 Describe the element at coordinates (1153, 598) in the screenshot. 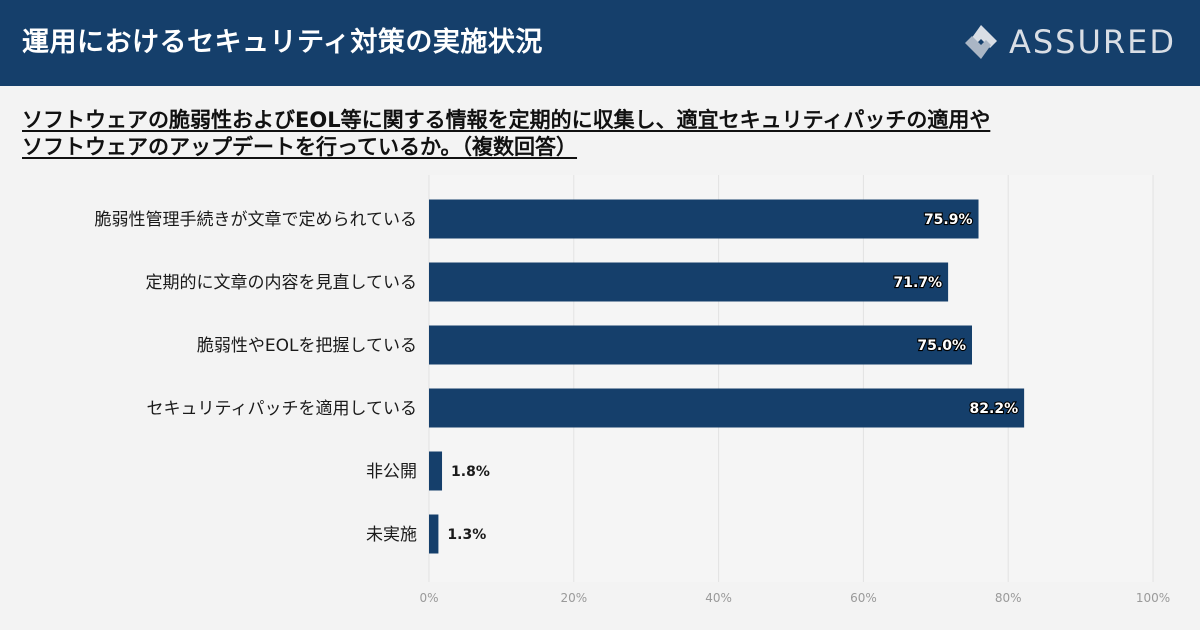

I see `x-tick-label: 100%` at that location.